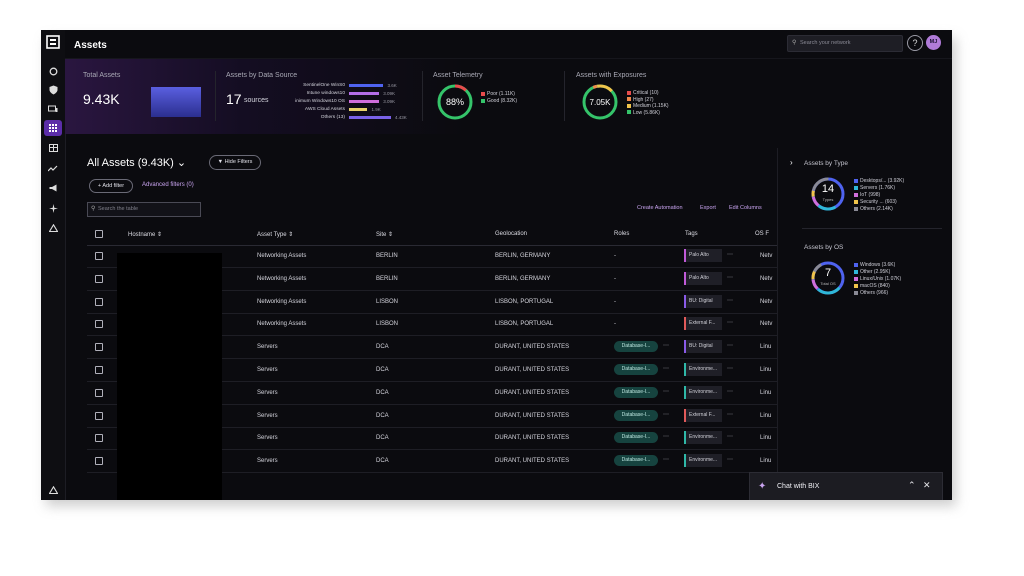 The height and width of the screenshot is (576, 1024). Describe the element at coordinates (145, 234) in the screenshot. I see `col-hostname: Hostname ⇕` at that location.